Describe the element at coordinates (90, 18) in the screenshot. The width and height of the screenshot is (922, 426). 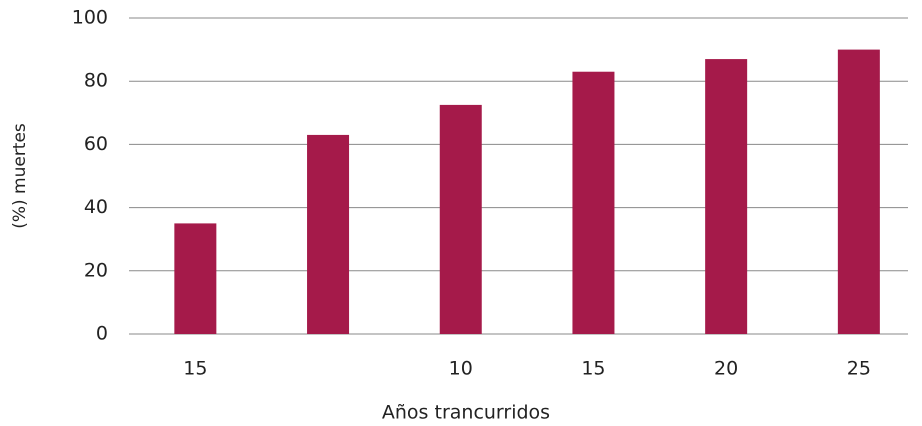
I see `y-tick-label: 100` at that location.